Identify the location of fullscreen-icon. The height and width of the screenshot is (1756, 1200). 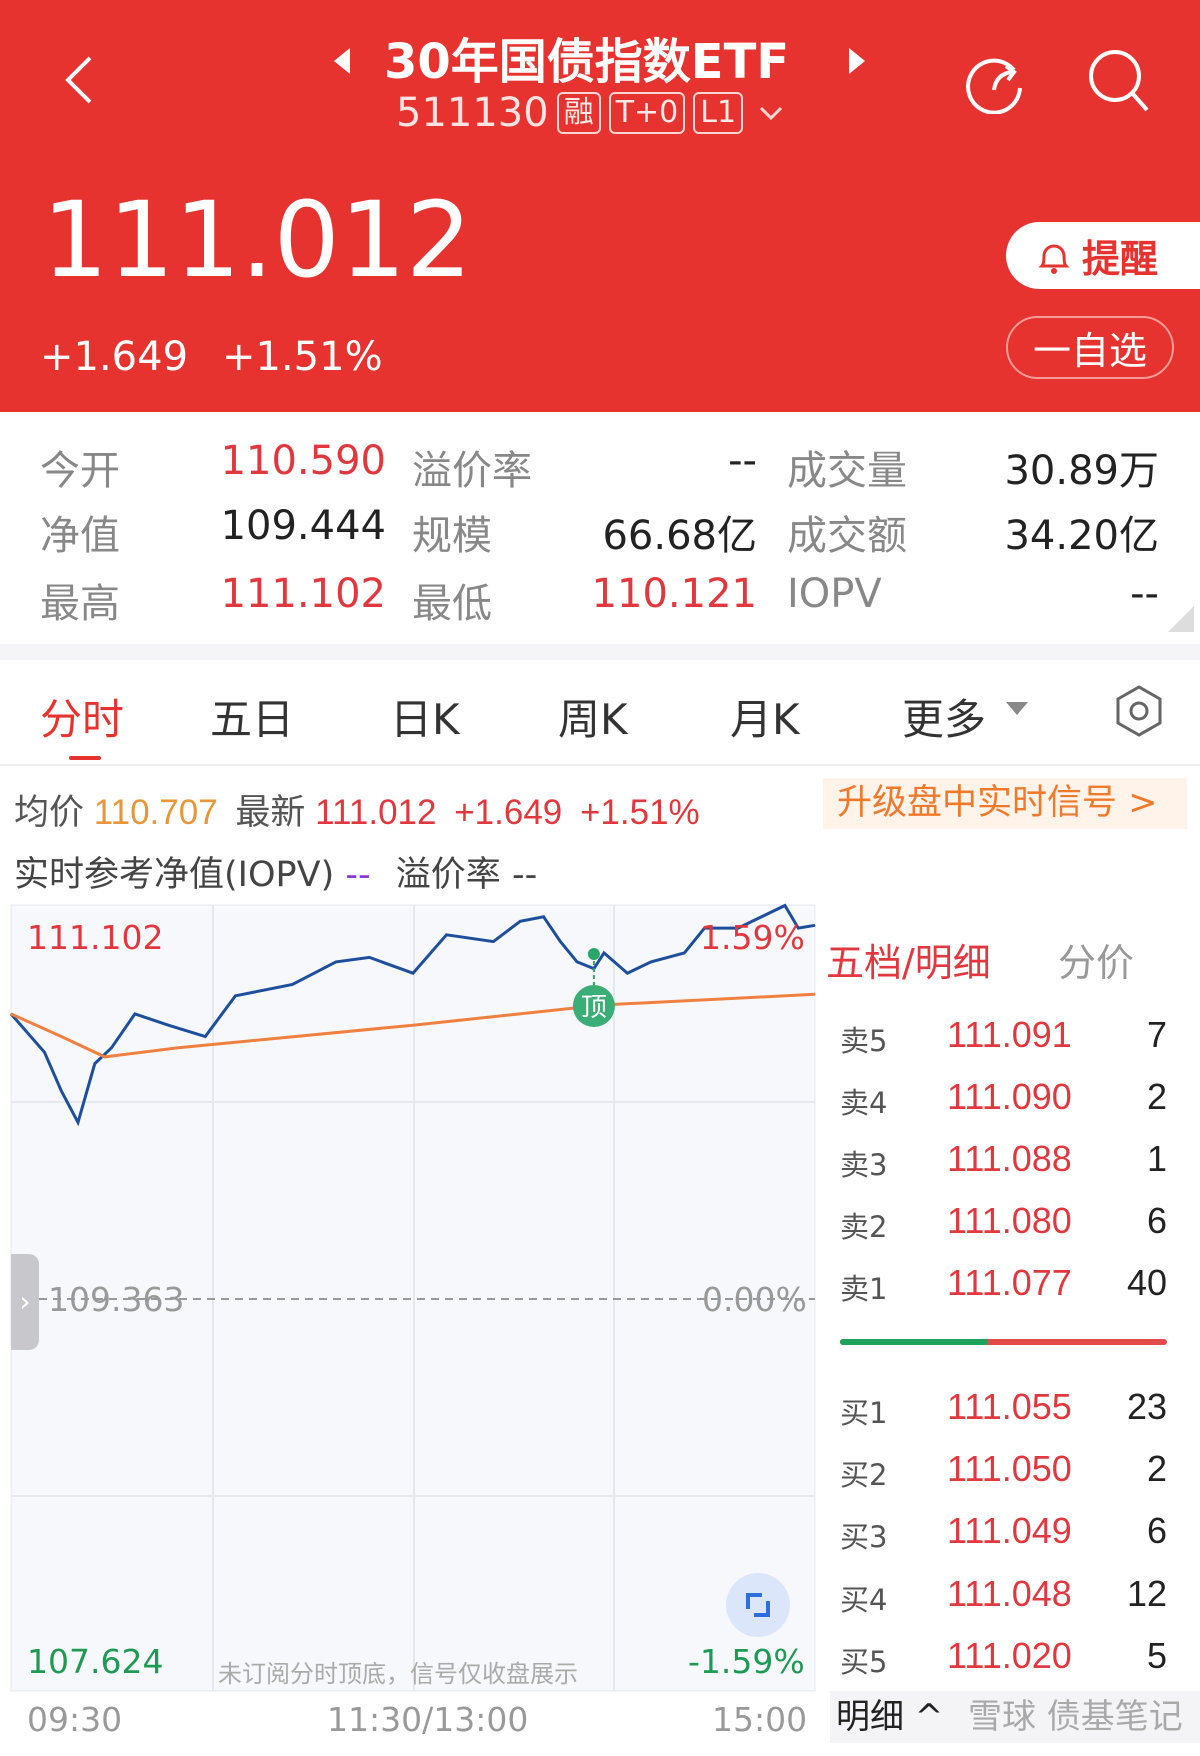
(758, 1605).